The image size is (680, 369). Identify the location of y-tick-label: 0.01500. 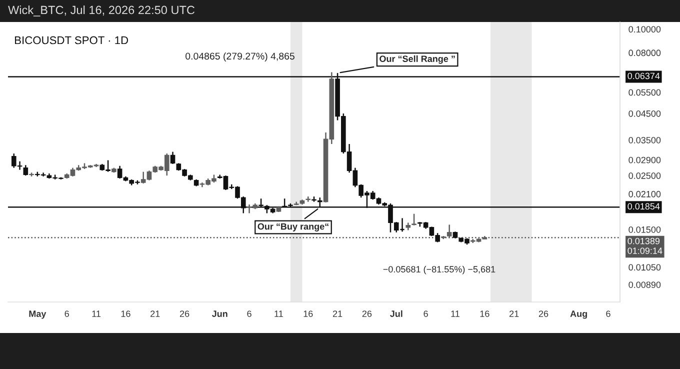
(644, 229).